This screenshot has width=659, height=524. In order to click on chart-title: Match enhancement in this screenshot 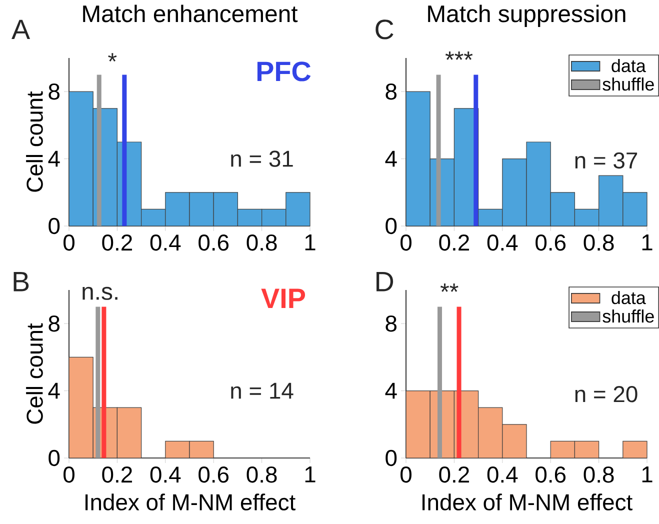, I will do `click(190, 13)`.